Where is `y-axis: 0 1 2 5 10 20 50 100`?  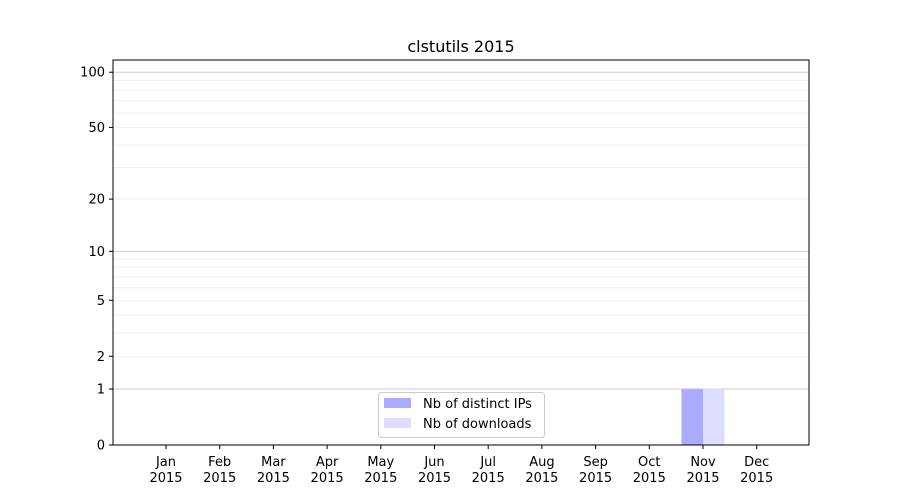 y-axis: 0 1 2 5 10 20 50 100 is located at coordinates (96, 260).